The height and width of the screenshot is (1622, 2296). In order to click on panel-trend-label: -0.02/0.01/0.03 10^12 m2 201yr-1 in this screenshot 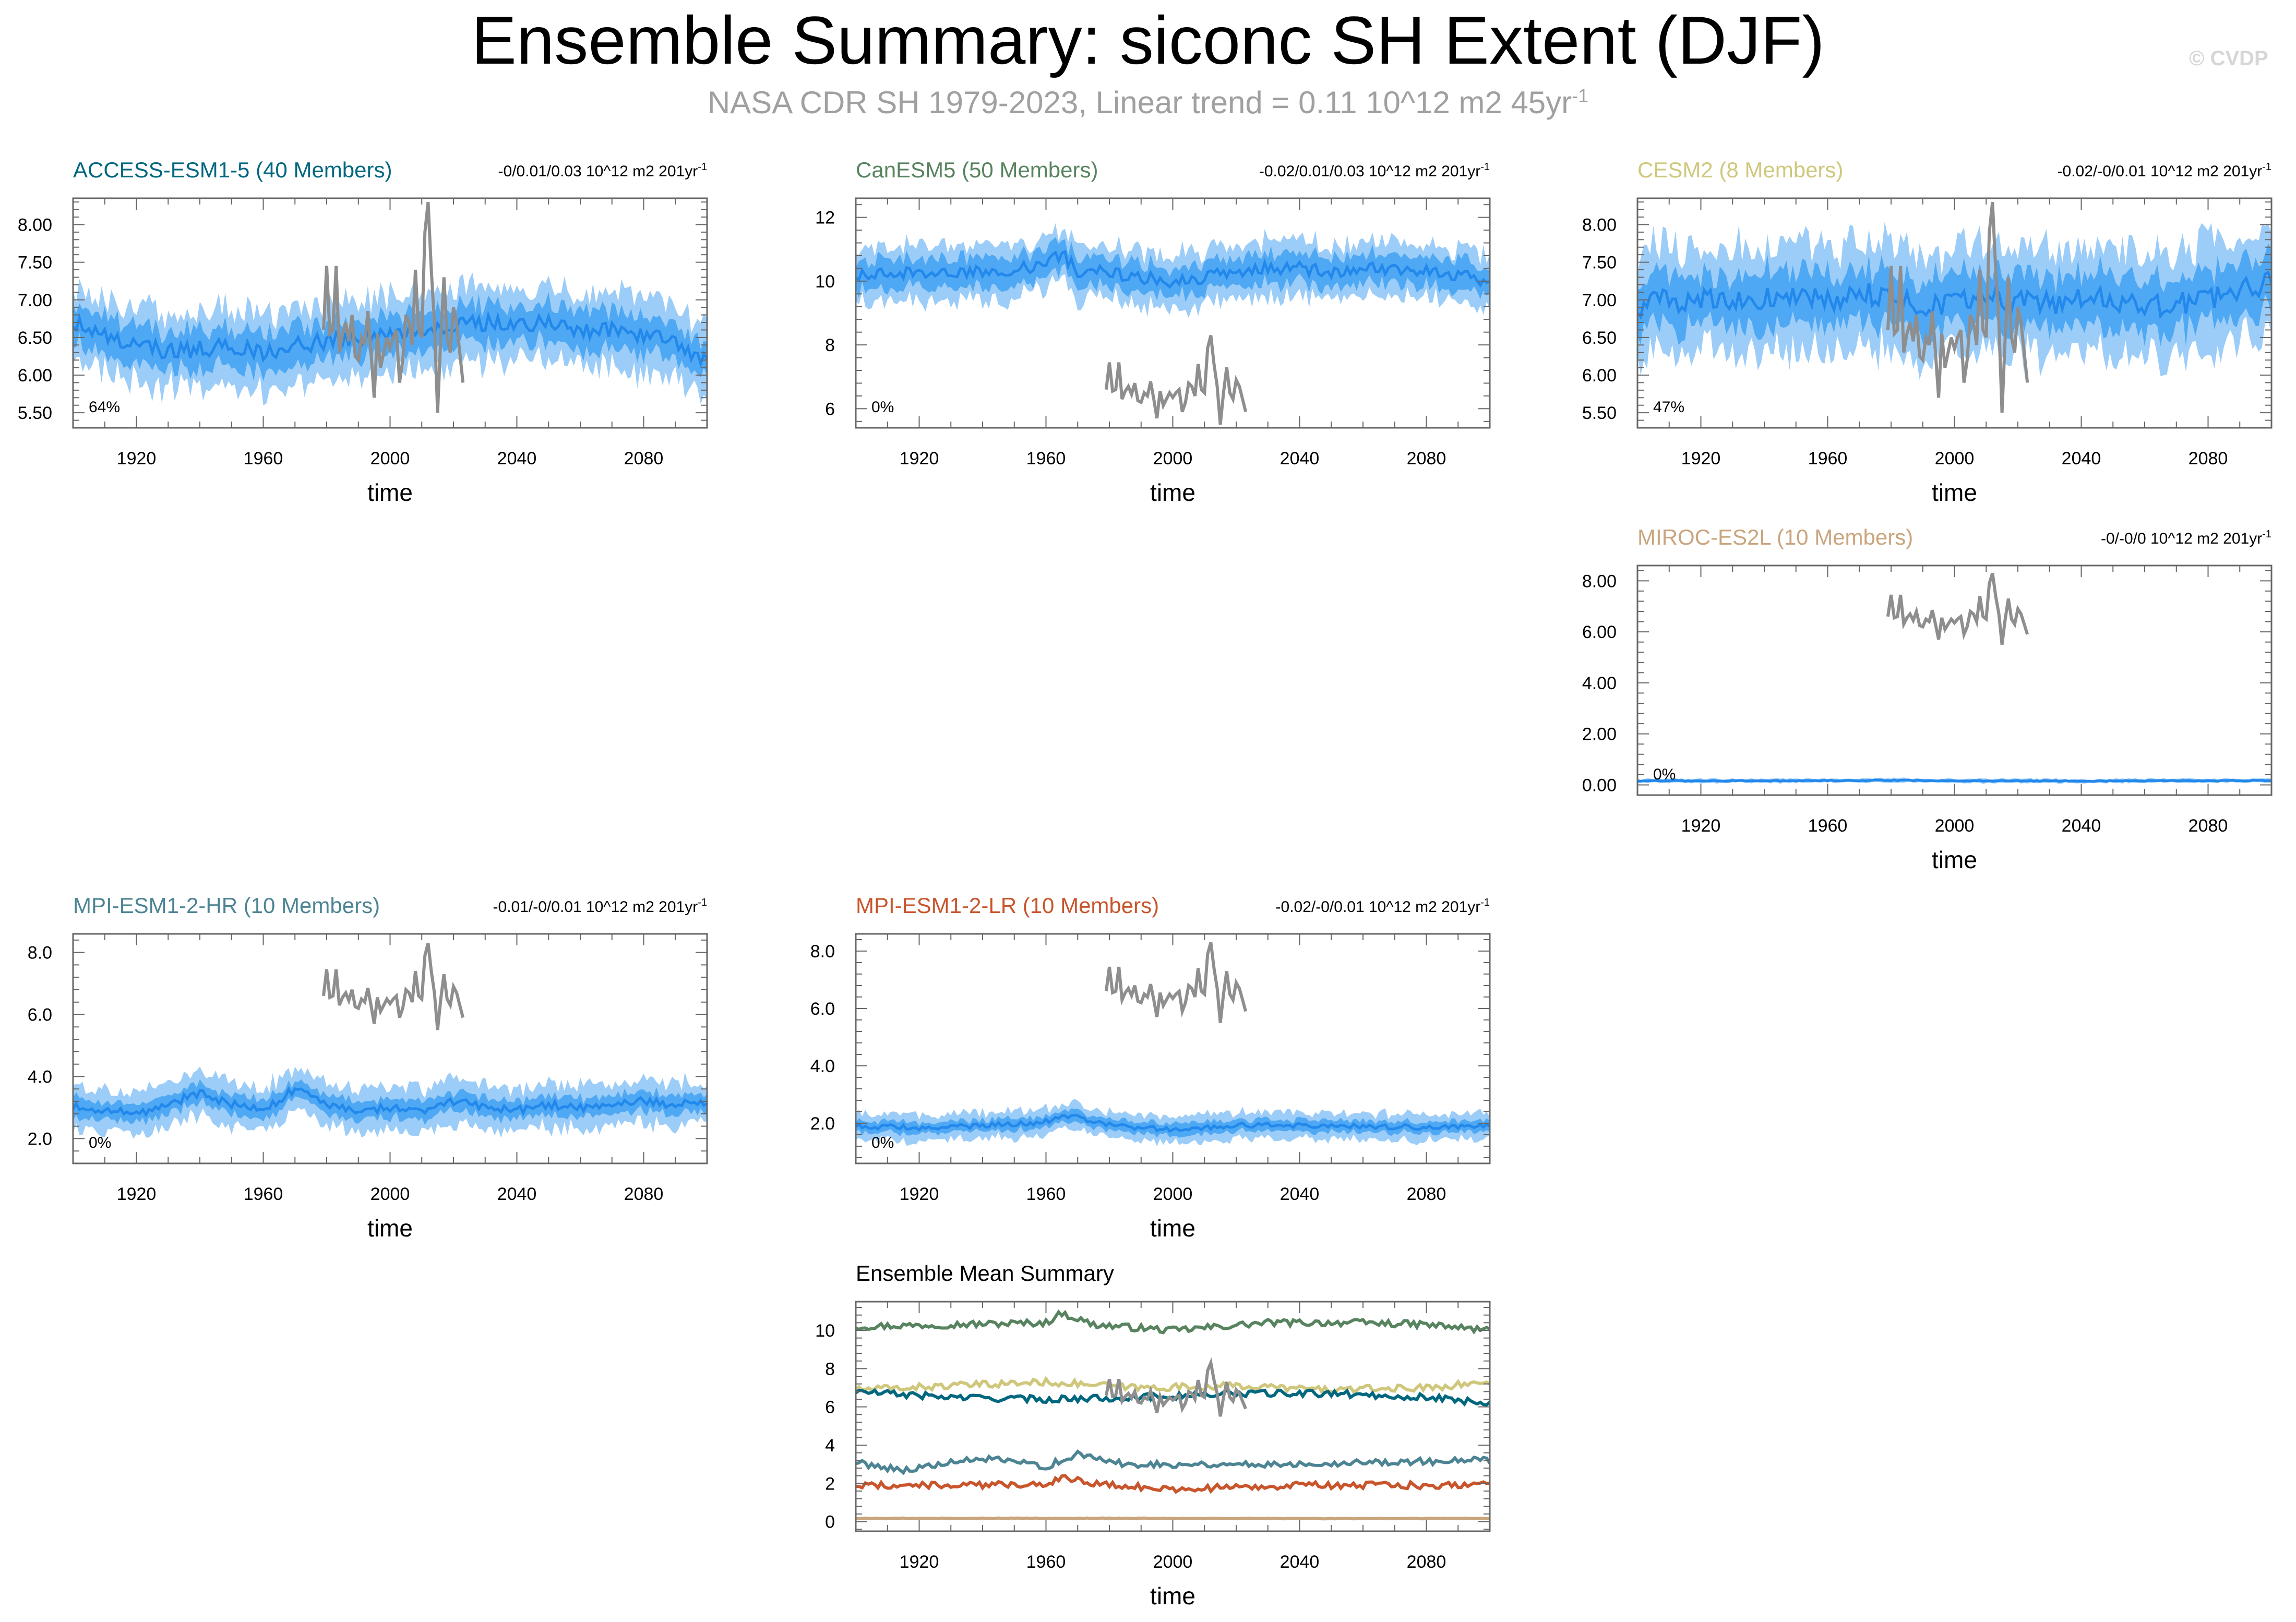, I will do `click(1374, 171)`.